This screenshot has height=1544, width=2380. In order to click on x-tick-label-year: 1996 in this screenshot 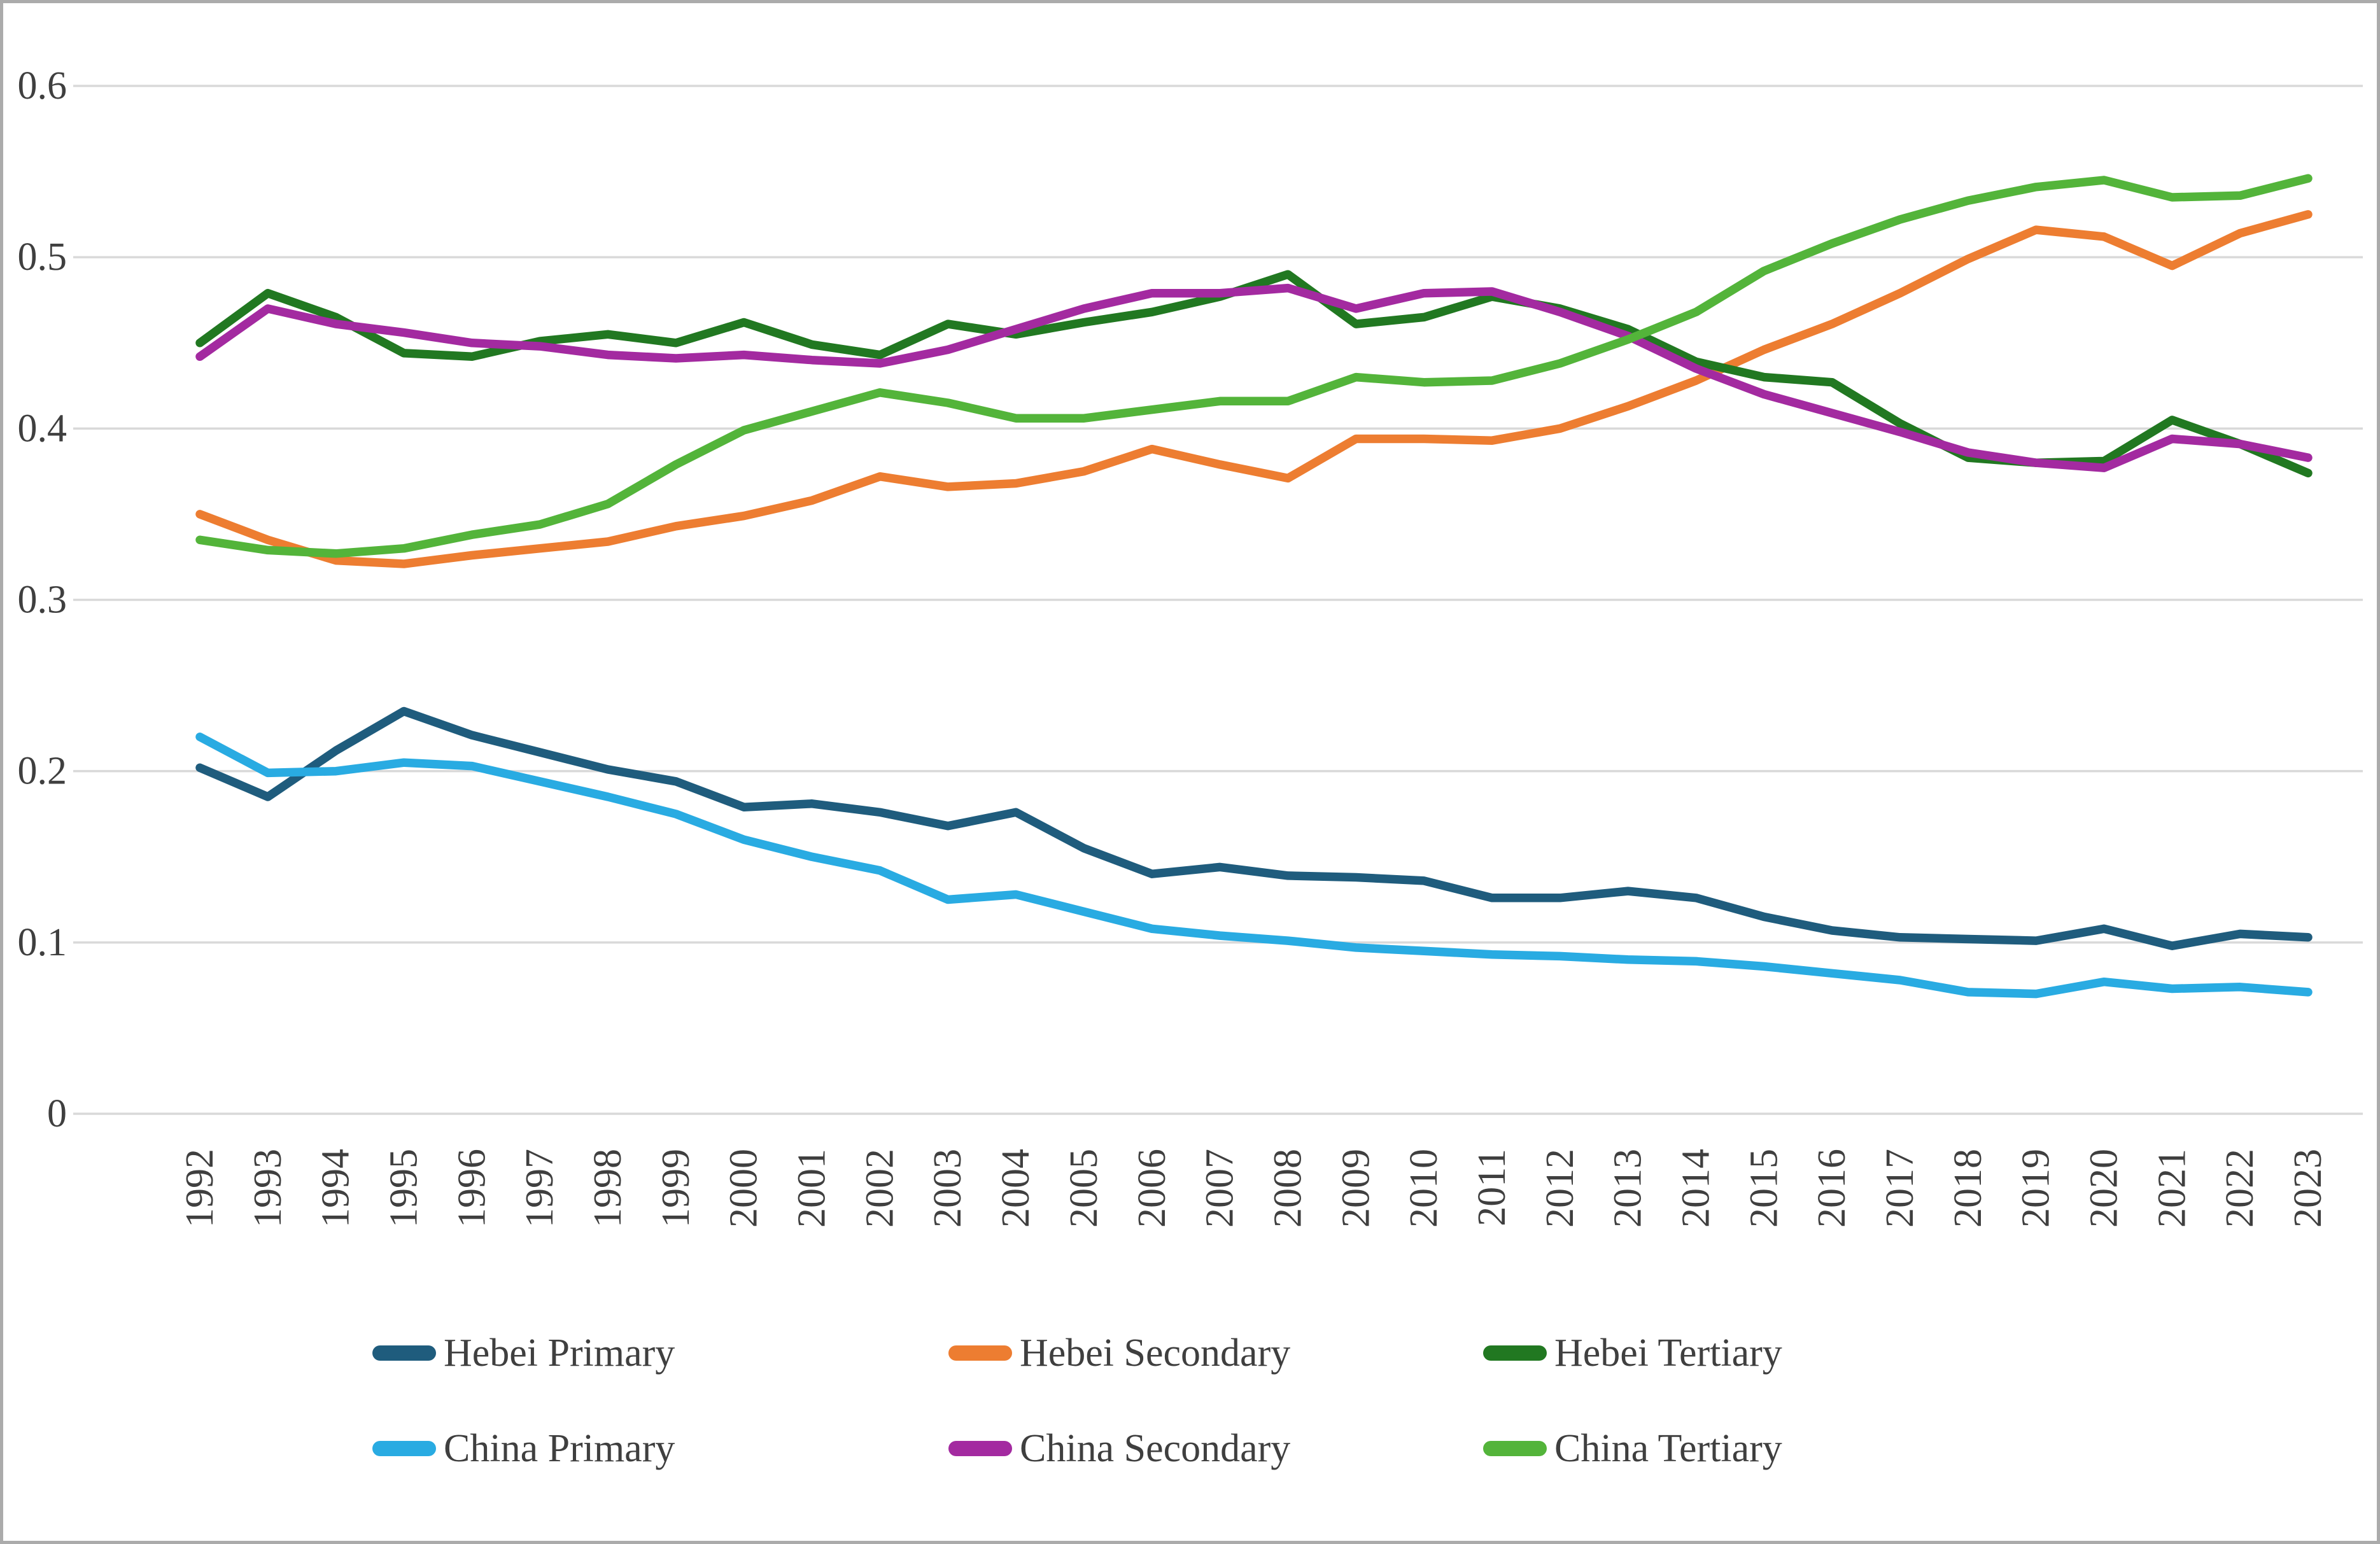, I will do `click(471, 1189)`.